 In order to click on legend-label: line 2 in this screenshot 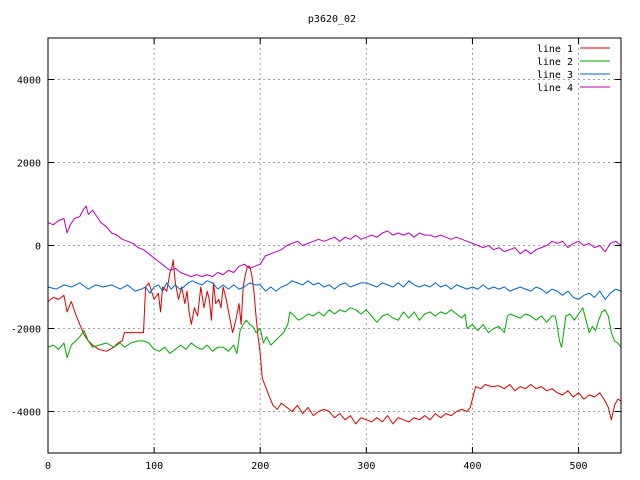, I will do `click(555, 62)`.